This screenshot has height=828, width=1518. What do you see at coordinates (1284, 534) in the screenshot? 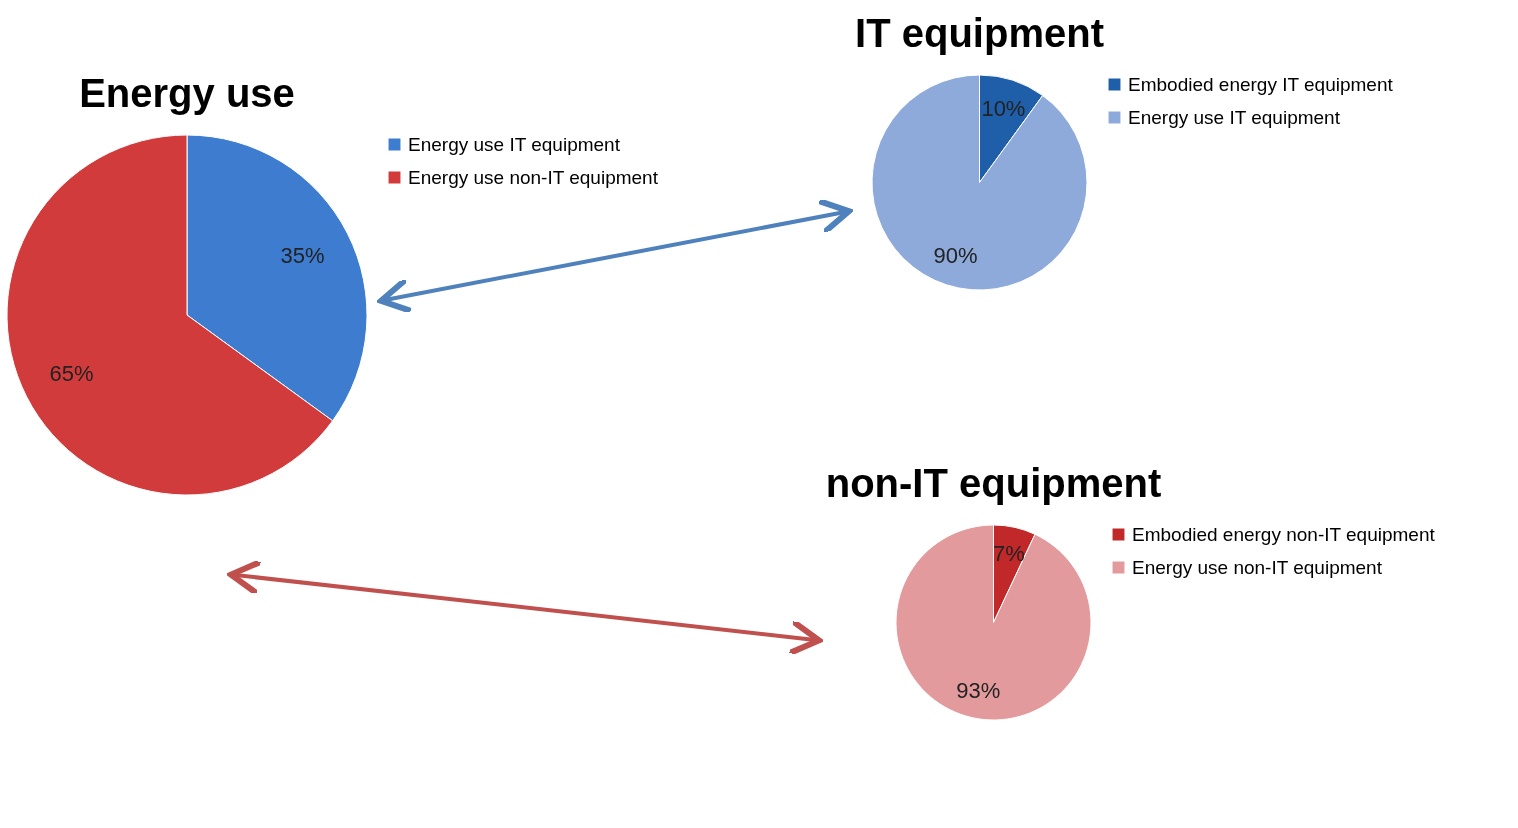
I see `legend-label: Embodied energy non-IT equipment` at bounding box center [1284, 534].